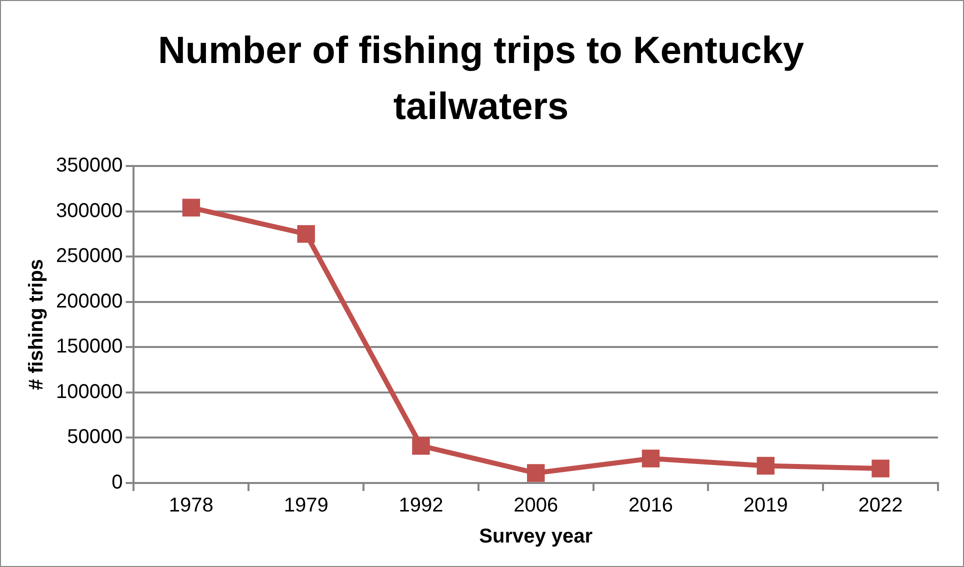 The width and height of the screenshot is (964, 567). I want to click on y-tick-label: 100000, so click(89, 391).